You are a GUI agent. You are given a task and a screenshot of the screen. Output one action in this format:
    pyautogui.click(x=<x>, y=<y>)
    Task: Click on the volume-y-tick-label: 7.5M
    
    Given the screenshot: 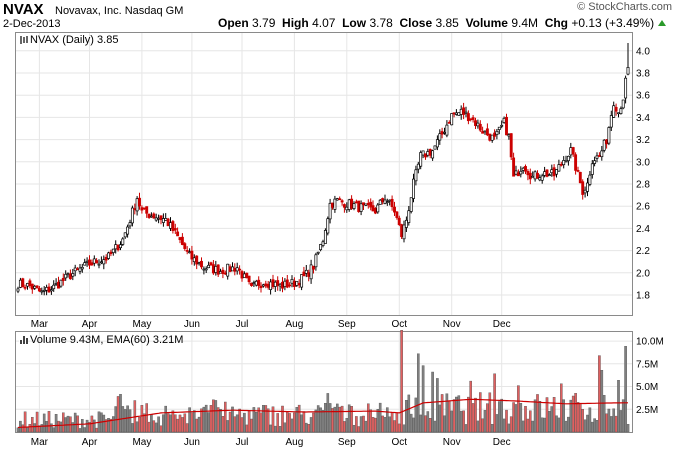 What is the action you would take?
    pyautogui.click(x=647, y=364)
    